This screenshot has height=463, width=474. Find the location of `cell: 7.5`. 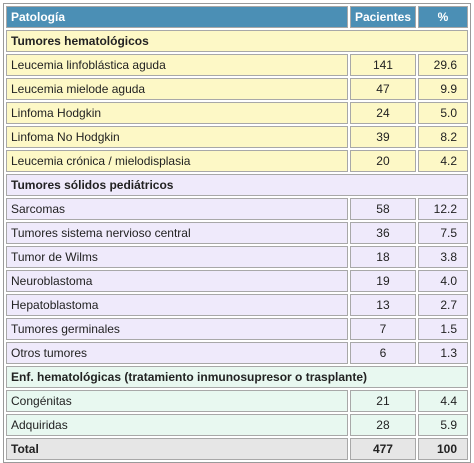

cell: 7.5 is located at coordinates (443, 233).